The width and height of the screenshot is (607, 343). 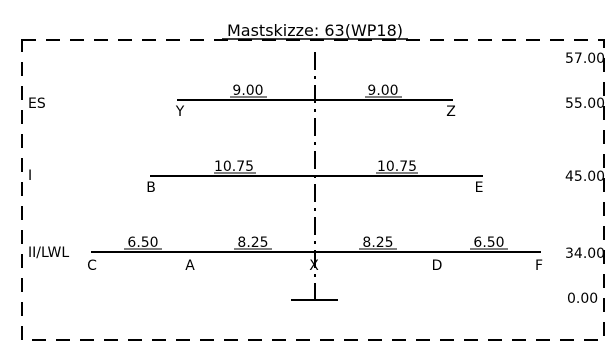 What do you see at coordinates (437, 266) in the screenshot?
I see `point-d: D` at bounding box center [437, 266].